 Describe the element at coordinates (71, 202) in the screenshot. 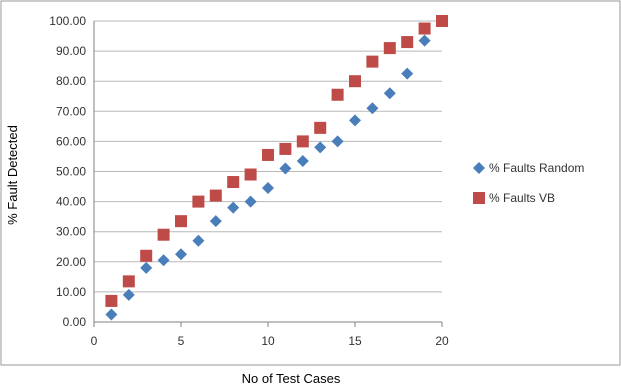

I see `y-tick-label: 40.00` at that location.